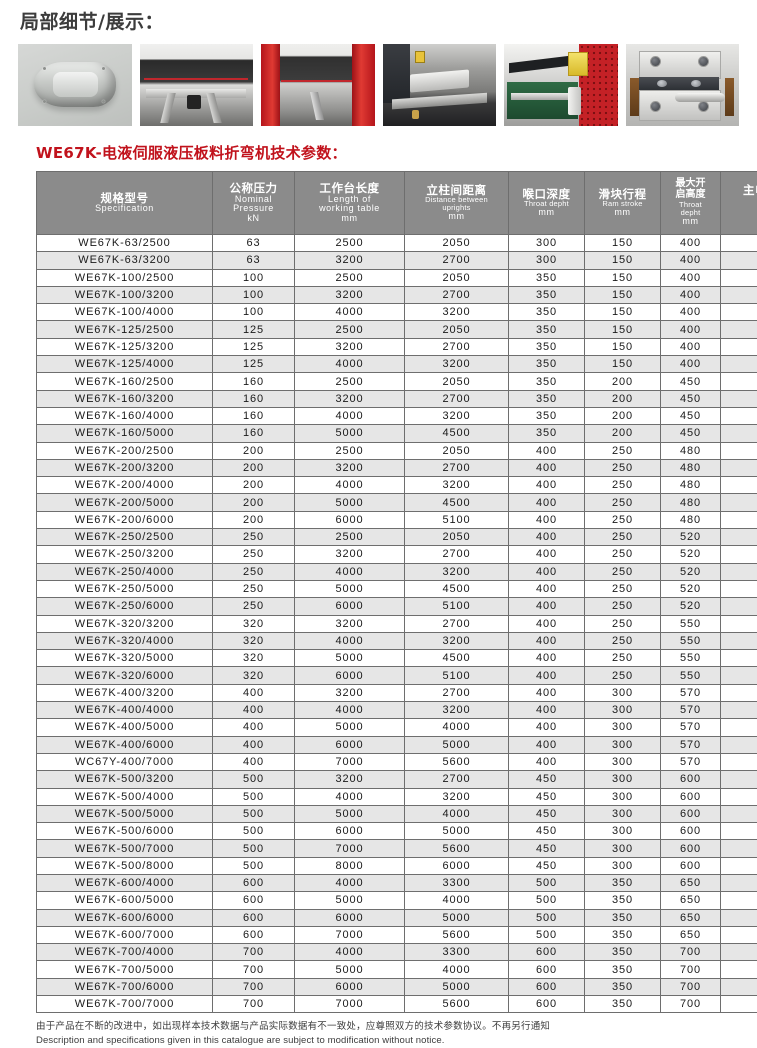 This screenshot has width=757, height=1048. Describe the element at coordinates (124, 209) in the screenshot. I see `header-en: Specification` at that location.